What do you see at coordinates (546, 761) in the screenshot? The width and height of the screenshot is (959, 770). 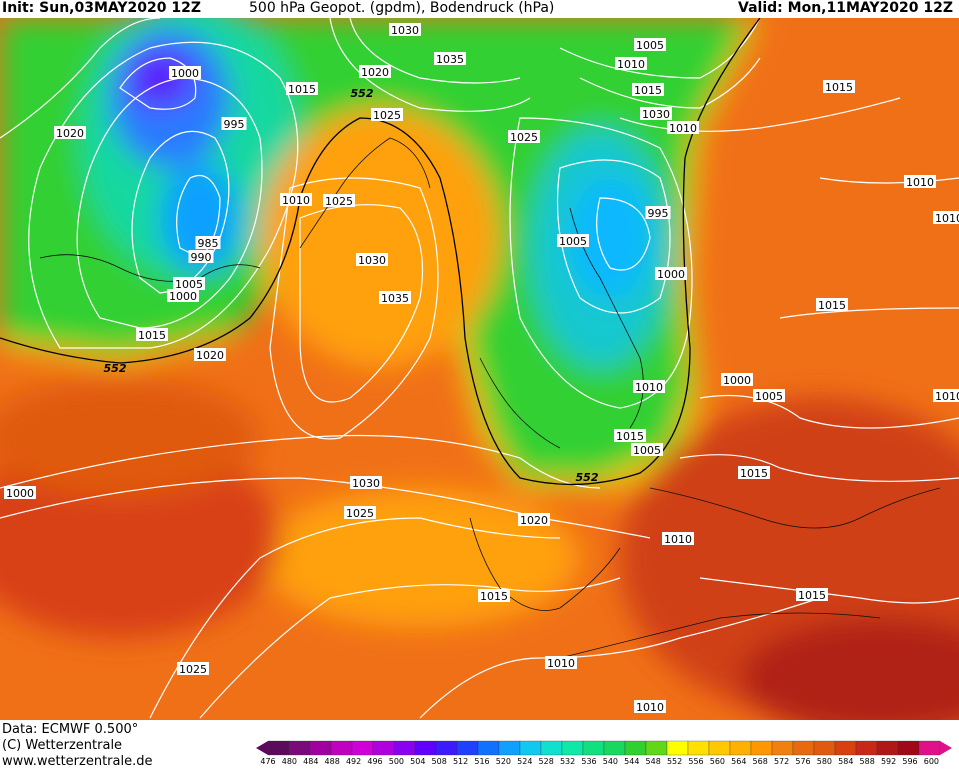 I see `scale-tick-label: 528` at bounding box center [546, 761].